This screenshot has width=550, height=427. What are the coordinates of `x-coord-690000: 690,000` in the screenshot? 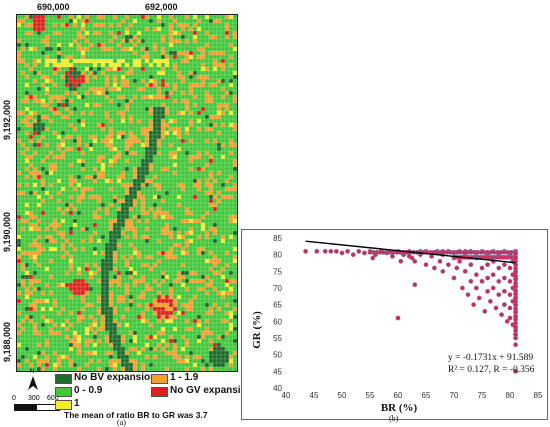 It's located at (53, 7).